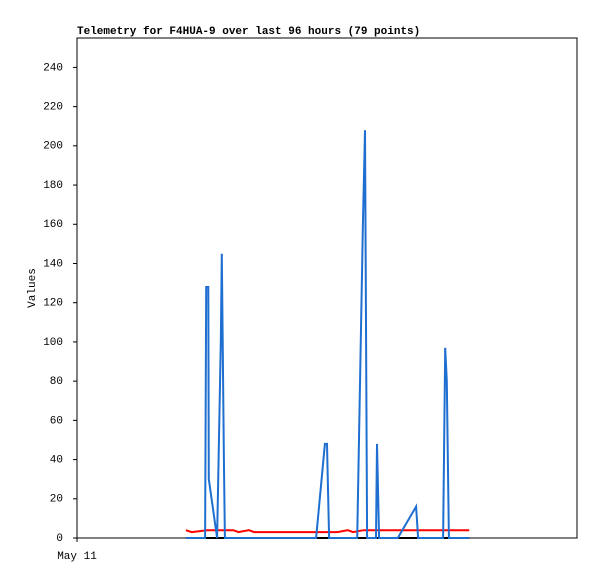 The height and width of the screenshot is (579, 597). Describe the element at coordinates (53, 225) in the screenshot. I see `y-tick-label: 160` at that location.